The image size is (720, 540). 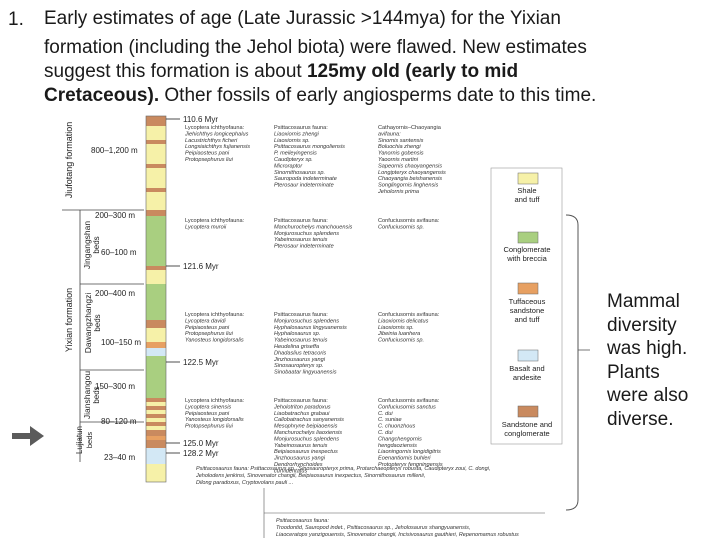 I want to click on fauna-list-item: Cathayornis–Chaoyangia, so click(x=410, y=128).